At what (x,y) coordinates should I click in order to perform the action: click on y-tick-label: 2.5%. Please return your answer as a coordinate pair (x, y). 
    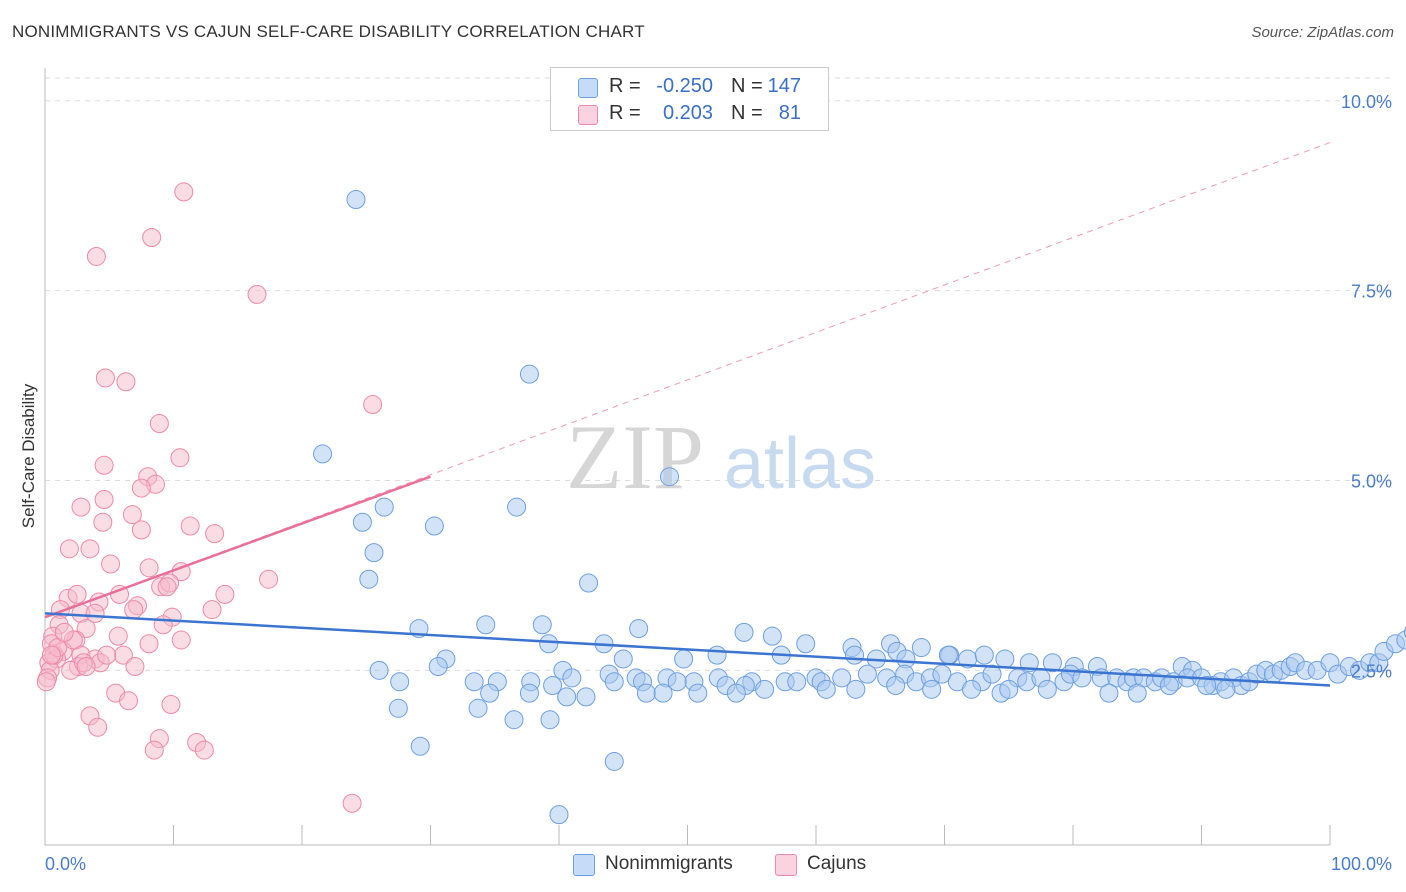
    Looking at the image, I should click on (1371, 671).